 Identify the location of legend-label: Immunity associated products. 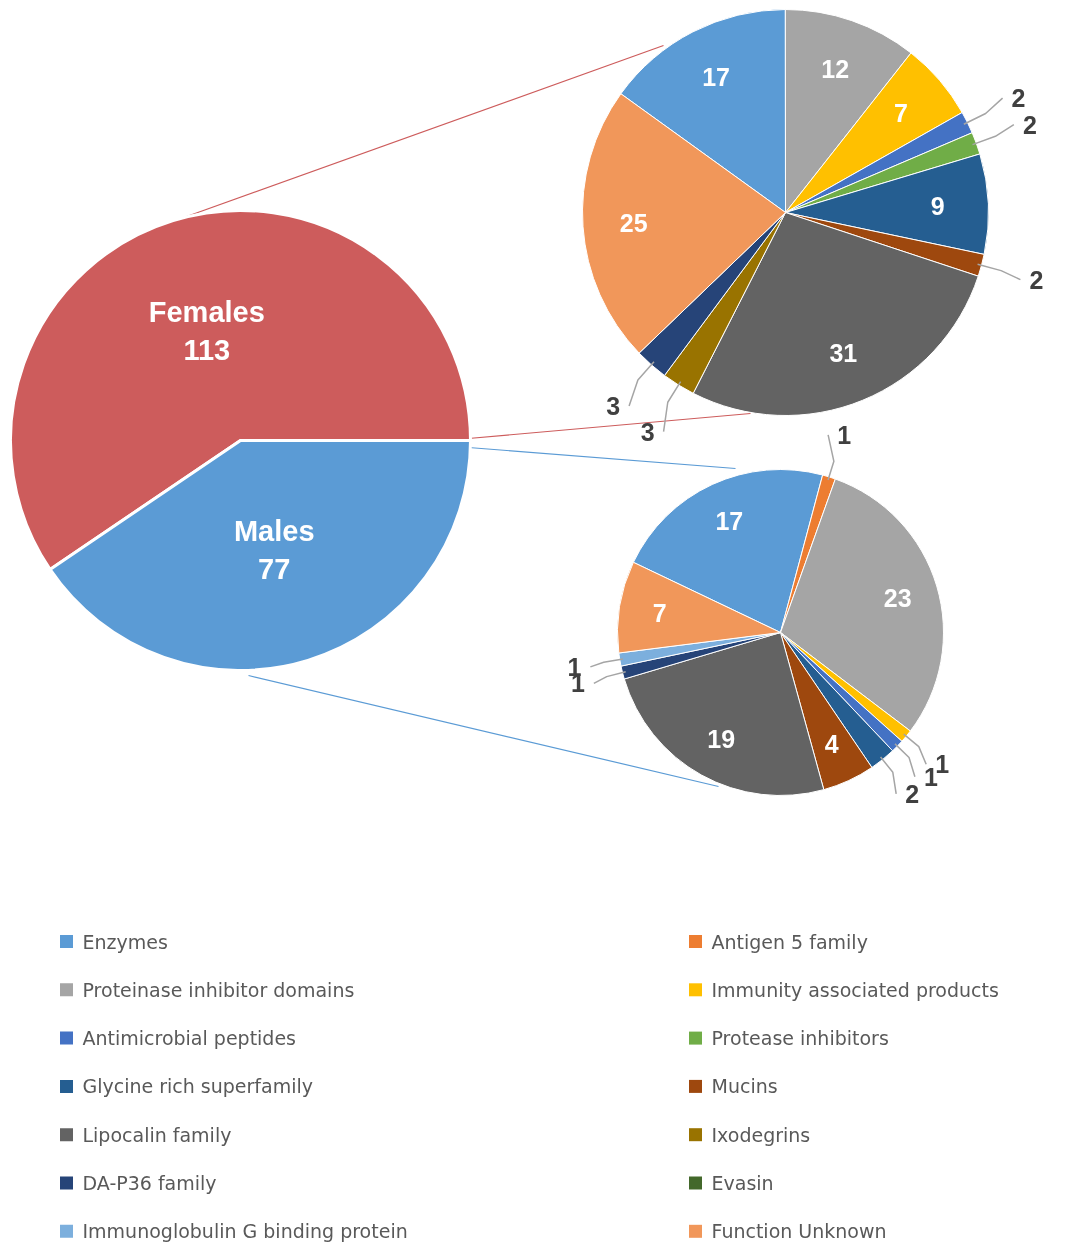
(855, 989).